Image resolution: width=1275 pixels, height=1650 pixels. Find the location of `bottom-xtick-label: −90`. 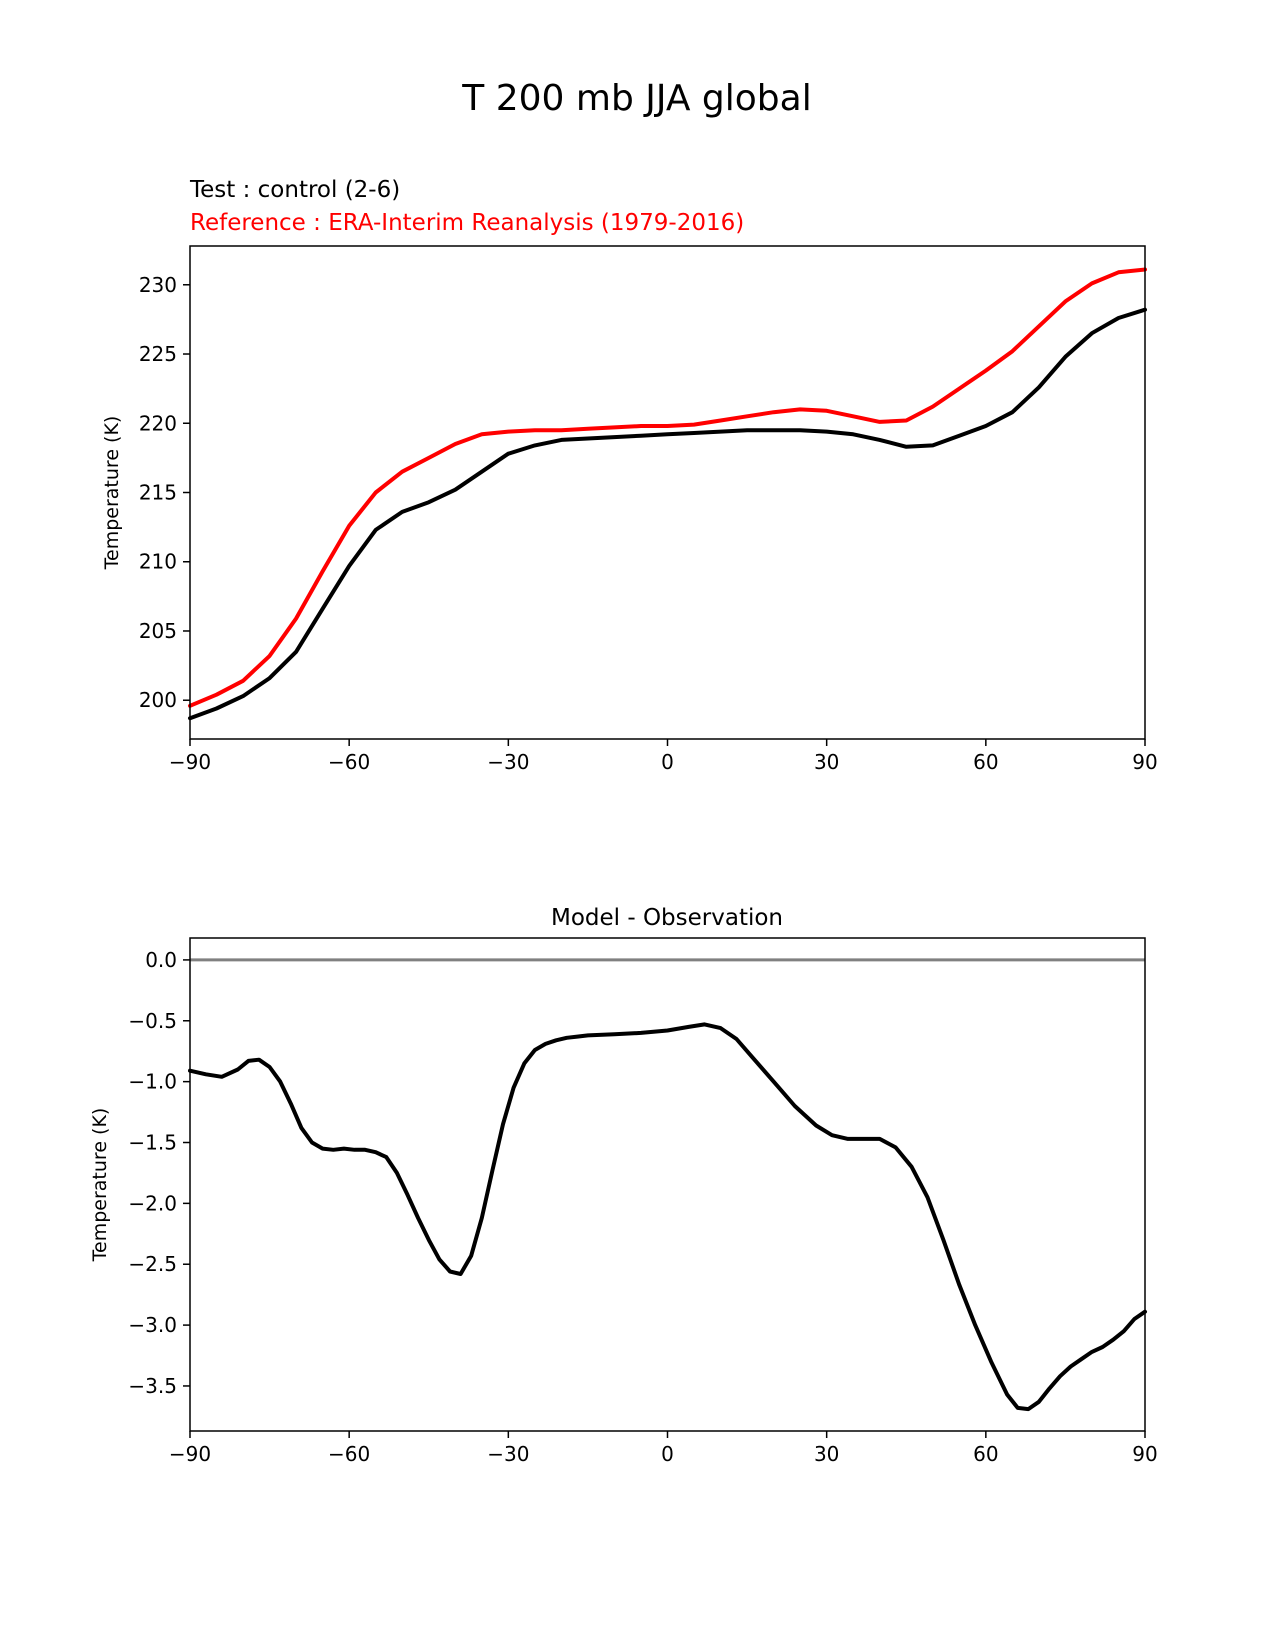

bottom-xtick-label: −90 is located at coordinates (190, 1454).